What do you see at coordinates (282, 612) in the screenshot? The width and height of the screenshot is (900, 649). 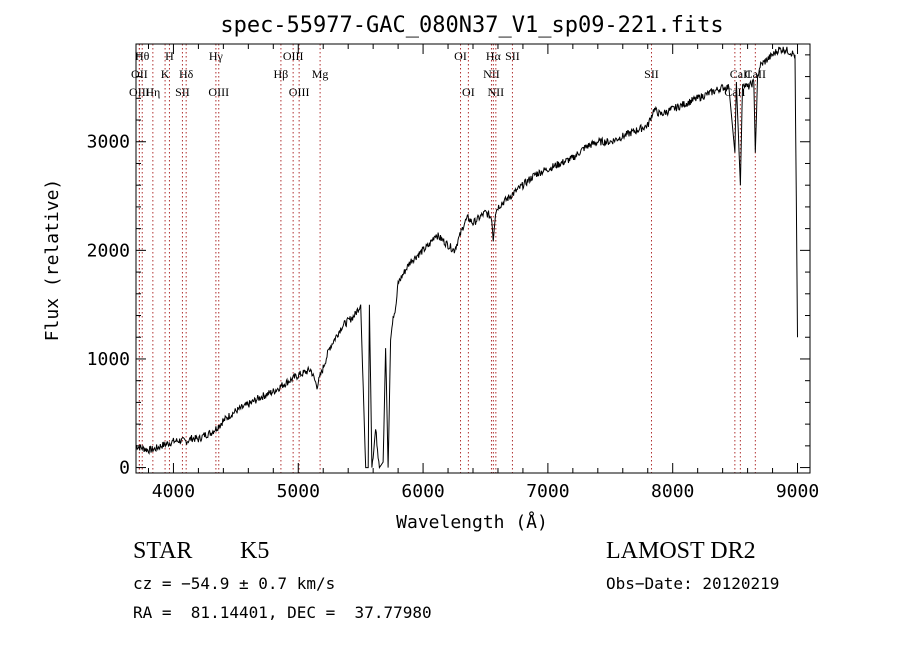 I see `coordinates: RA = 81.14401, DEC = 37.77980` at bounding box center [282, 612].